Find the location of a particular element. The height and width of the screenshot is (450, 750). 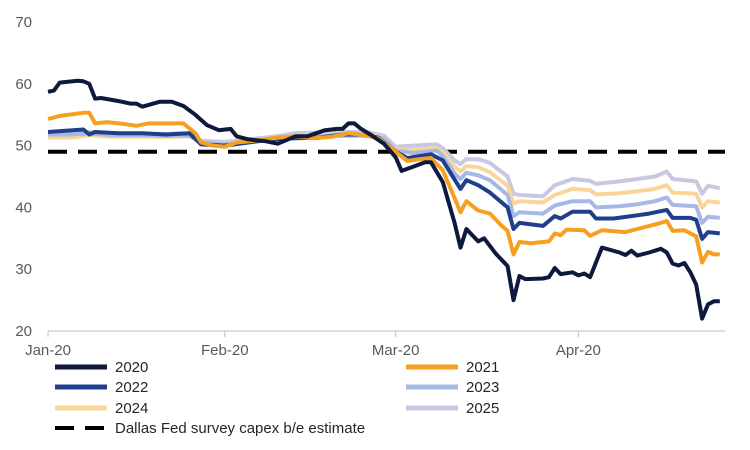

y-tick-label: 20 is located at coordinates (23, 331).